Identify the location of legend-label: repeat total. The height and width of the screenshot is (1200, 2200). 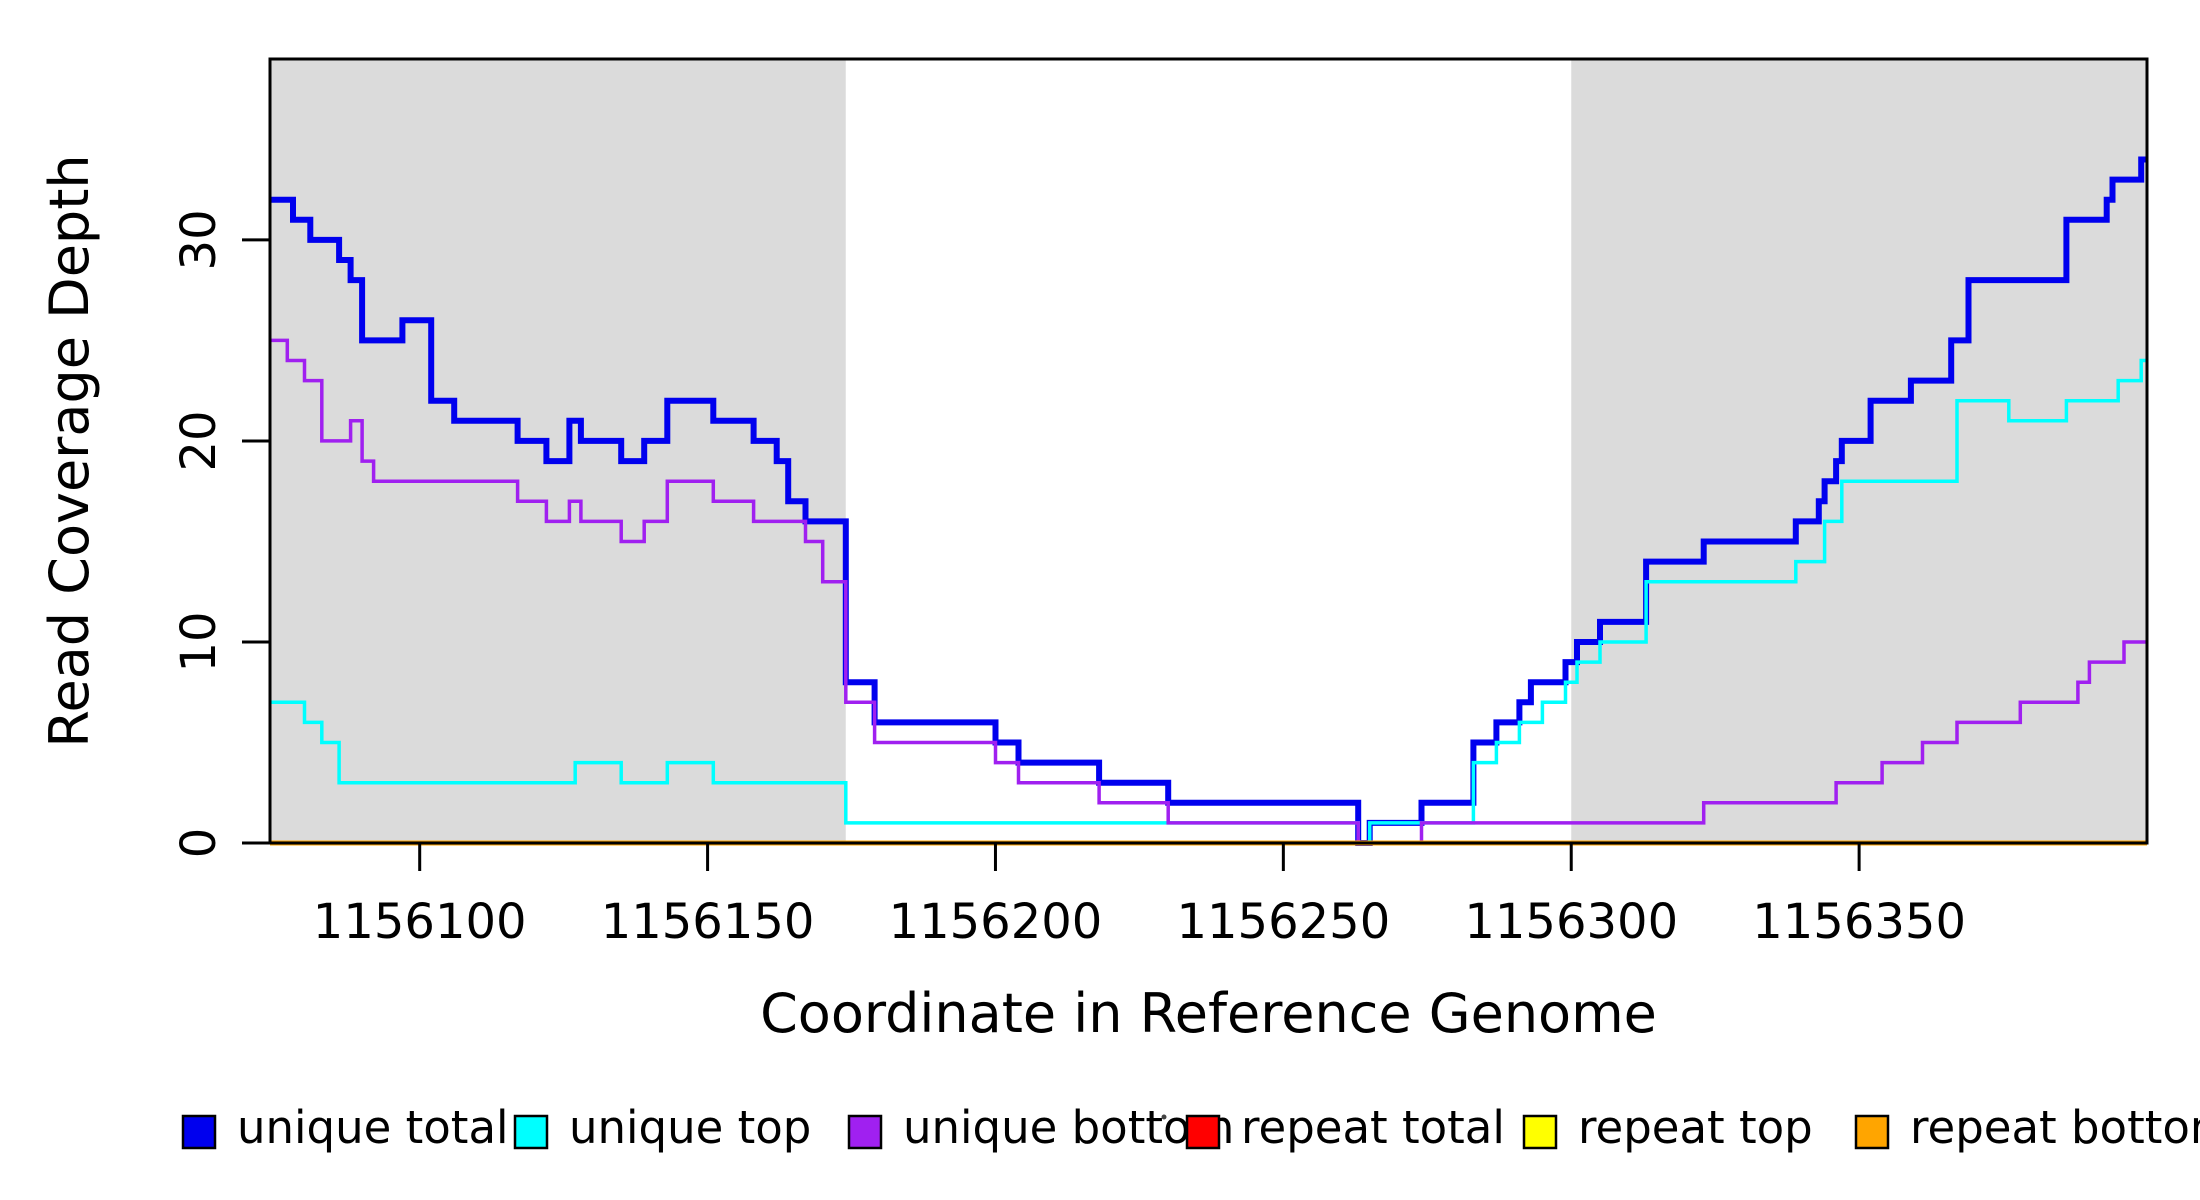
(1373, 1127).